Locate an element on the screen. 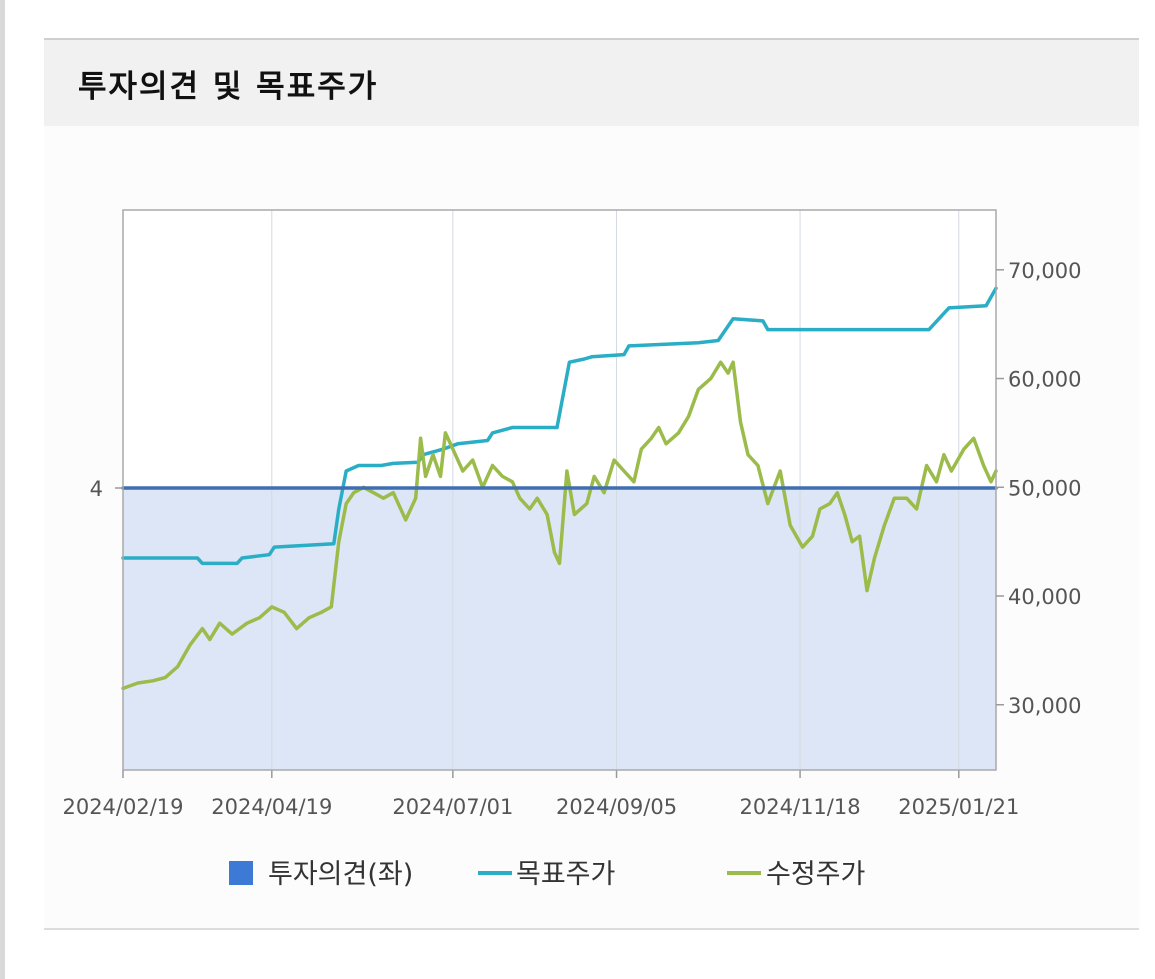 The image size is (1155, 979). panel-header: 투자의견 및 목표주가 is located at coordinates (591, 83).